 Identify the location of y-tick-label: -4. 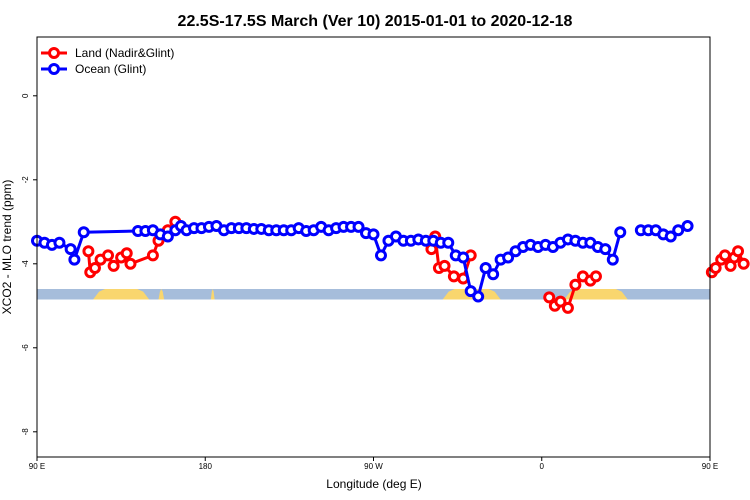
(25, 264).